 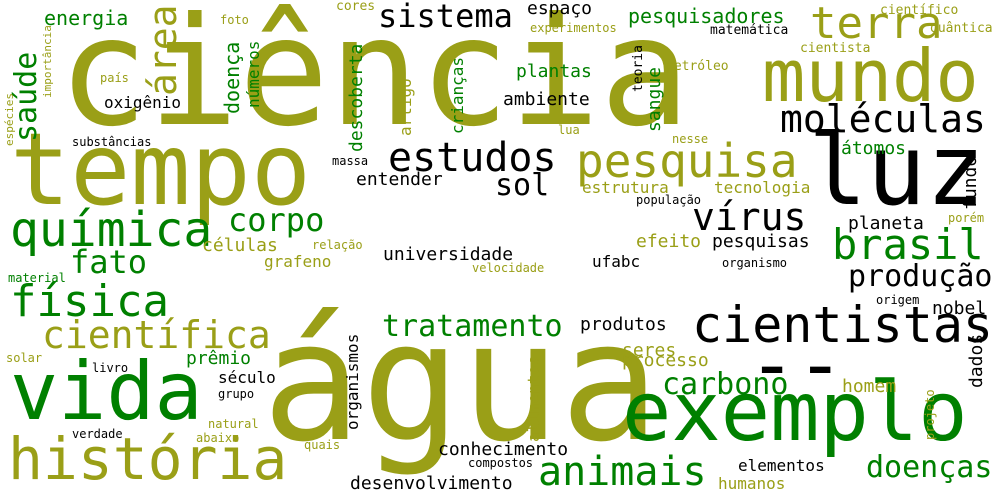 I want to click on word-tempo: tempo, so click(x=161, y=169).